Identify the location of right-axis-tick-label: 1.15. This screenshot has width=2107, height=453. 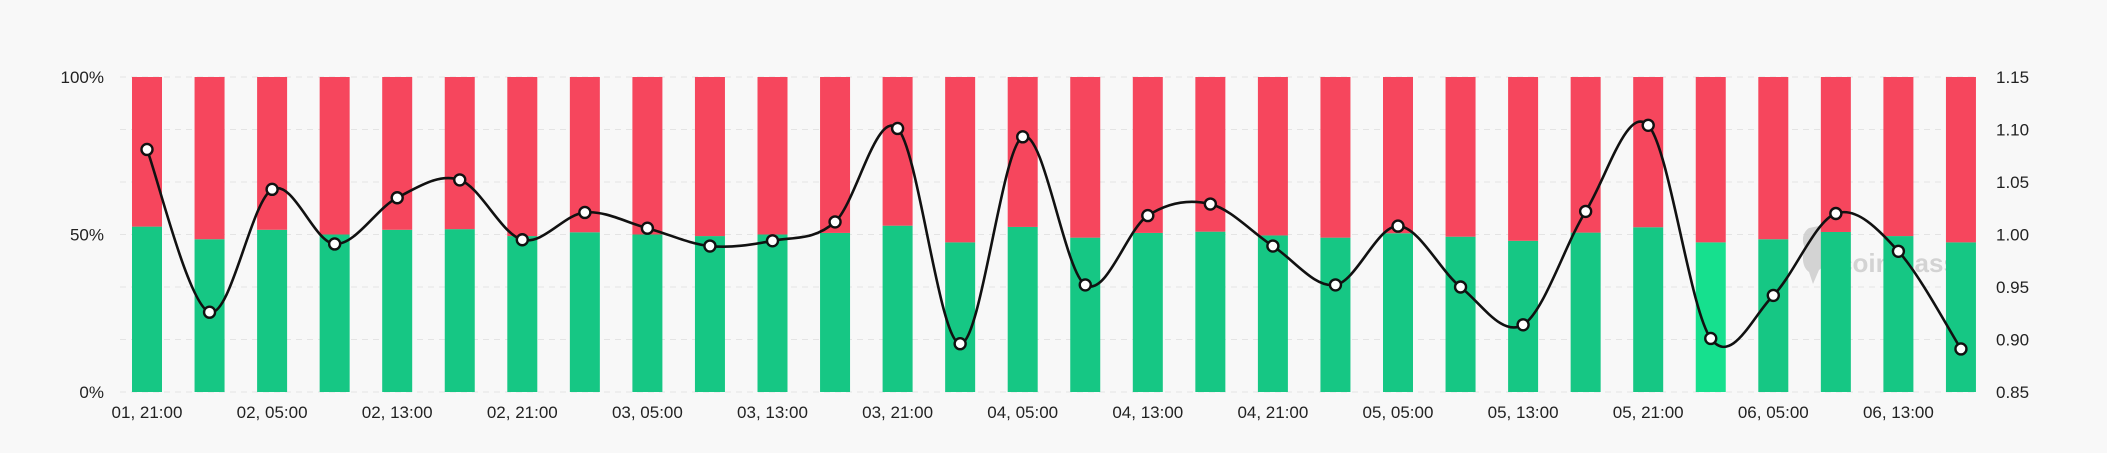
(2012, 77).